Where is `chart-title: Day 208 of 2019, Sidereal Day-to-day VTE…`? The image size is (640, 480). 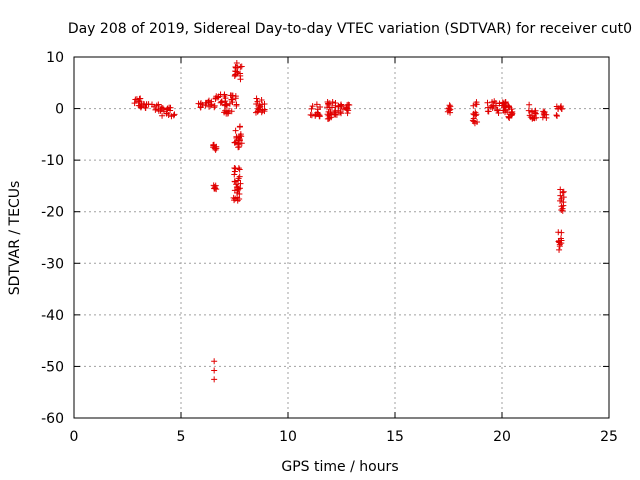
chart-title: Day 208 of 2019, Sidereal Day-to-day VTE… is located at coordinates (350, 29).